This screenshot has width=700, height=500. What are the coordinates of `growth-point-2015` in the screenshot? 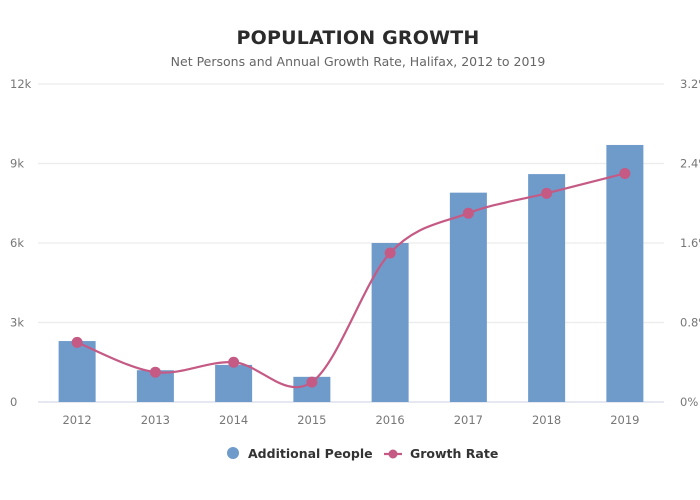 It's located at (312, 382).